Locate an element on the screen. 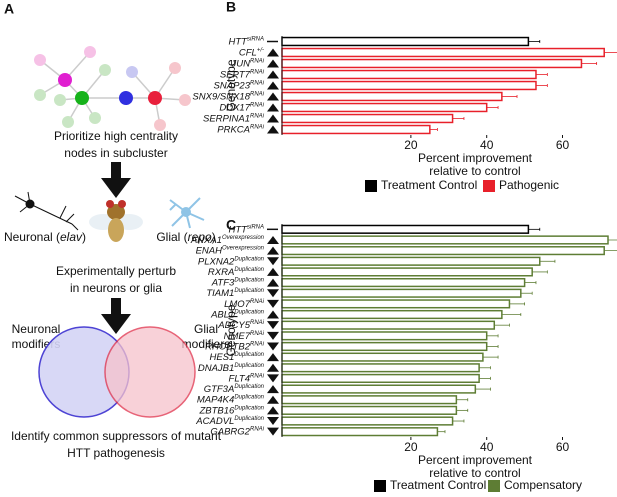 The height and width of the screenshot is (497, 617). category-name: PRKCA is located at coordinates (233, 129).